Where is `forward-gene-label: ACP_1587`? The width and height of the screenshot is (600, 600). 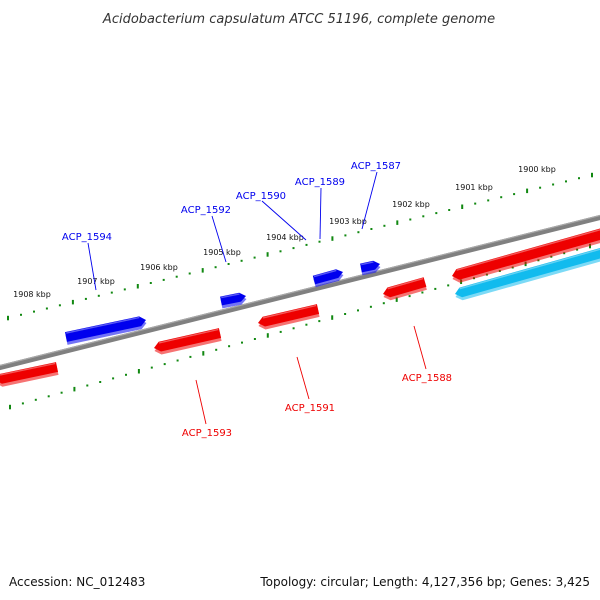 forward-gene-label: ACP_1587 is located at coordinates (376, 166).